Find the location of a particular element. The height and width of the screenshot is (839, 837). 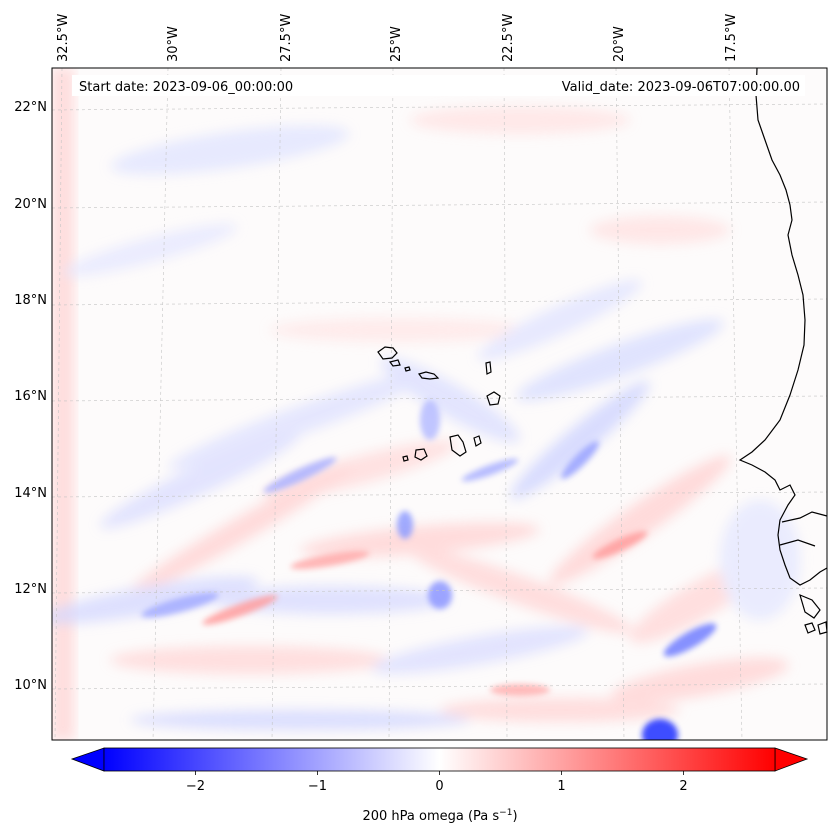

lat-label: 12°N is located at coordinates (30, 589).